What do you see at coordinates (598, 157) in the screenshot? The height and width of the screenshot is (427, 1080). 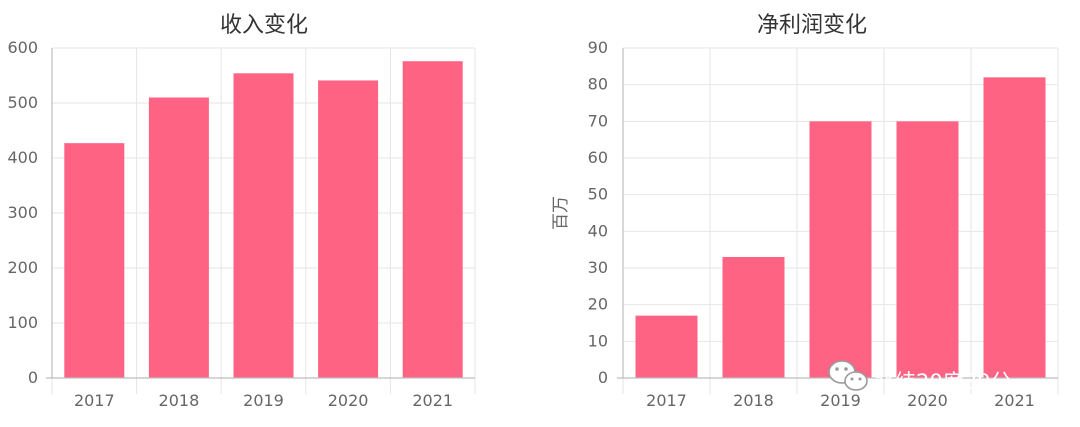 I see `y-tick-label: 60` at bounding box center [598, 157].